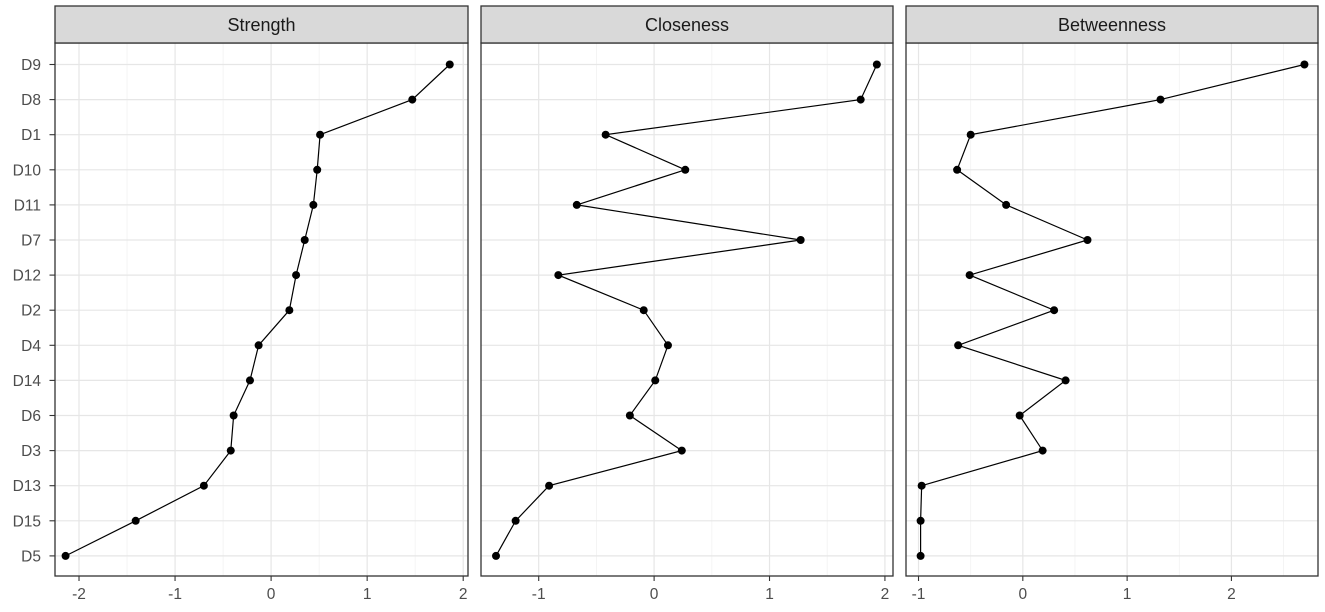  What do you see at coordinates (249, 380) in the screenshot?
I see `point-strength-d14` at bounding box center [249, 380].